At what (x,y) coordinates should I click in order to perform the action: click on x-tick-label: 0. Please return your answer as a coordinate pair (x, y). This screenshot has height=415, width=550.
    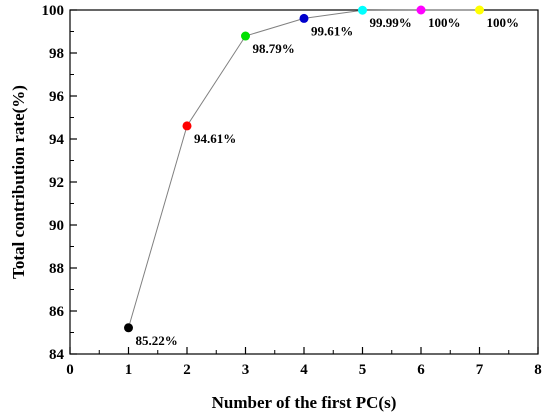
    Looking at the image, I should click on (70, 370).